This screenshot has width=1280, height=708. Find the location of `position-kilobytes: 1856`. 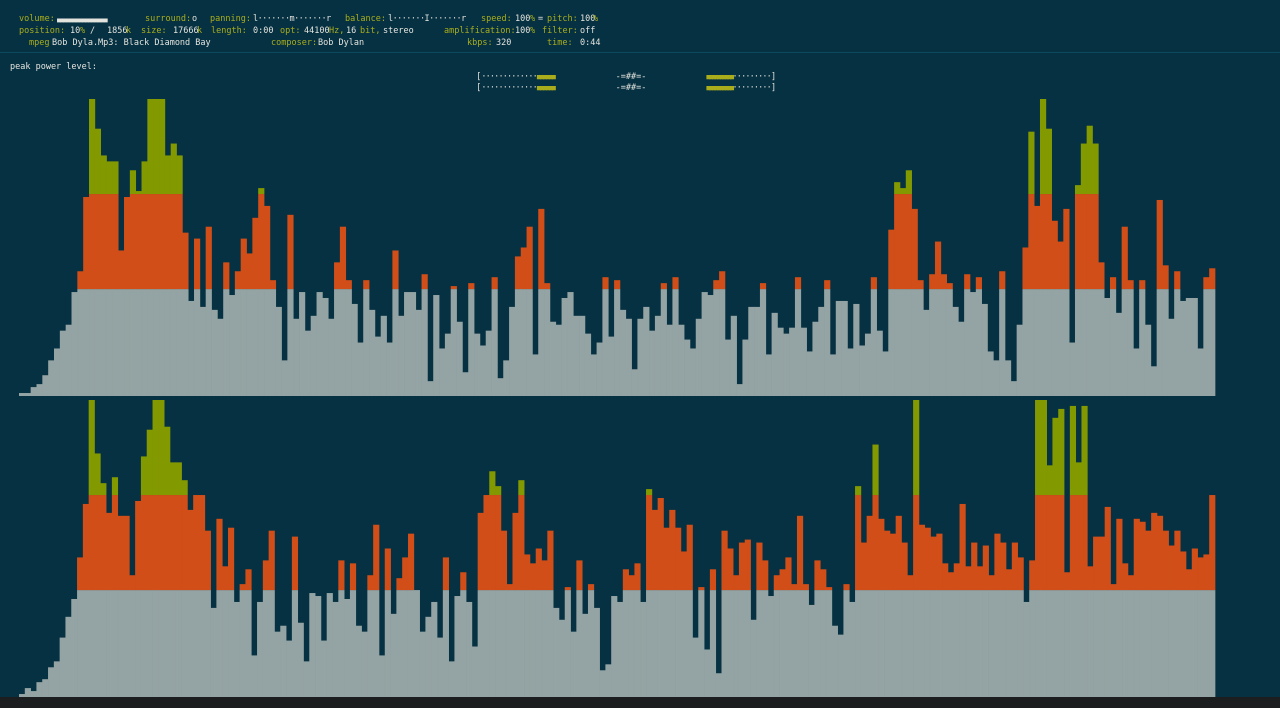

position-kilobytes: 1856 is located at coordinates (117, 31).